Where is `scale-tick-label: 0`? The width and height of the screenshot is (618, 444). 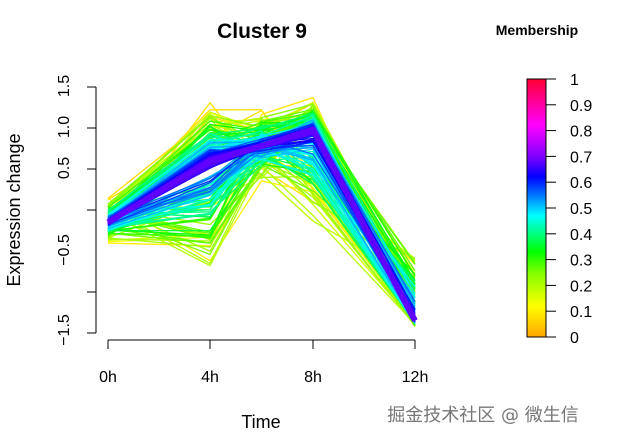
scale-tick-label: 0 is located at coordinates (574, 338).